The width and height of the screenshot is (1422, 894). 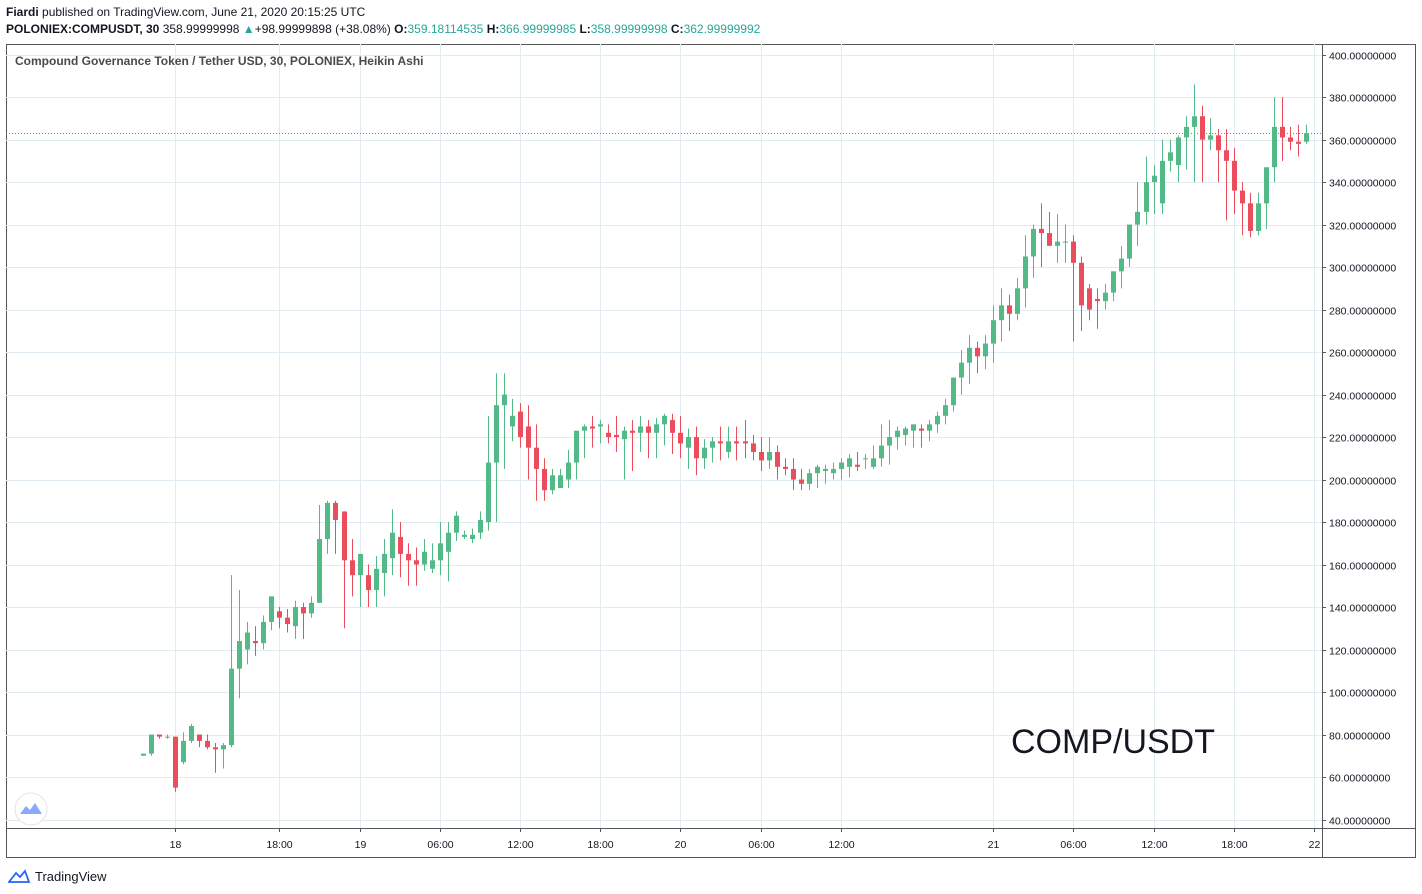 I want to click on symbol-label: POLONIEX:COMPUSDT, 30, so click(x=83, y=29).